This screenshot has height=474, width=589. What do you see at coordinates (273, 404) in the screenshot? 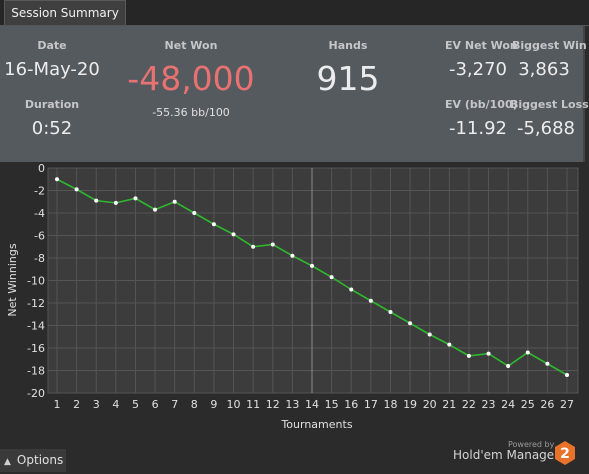
I see `x-tick-label: 12` at bounding box center [273, 404].